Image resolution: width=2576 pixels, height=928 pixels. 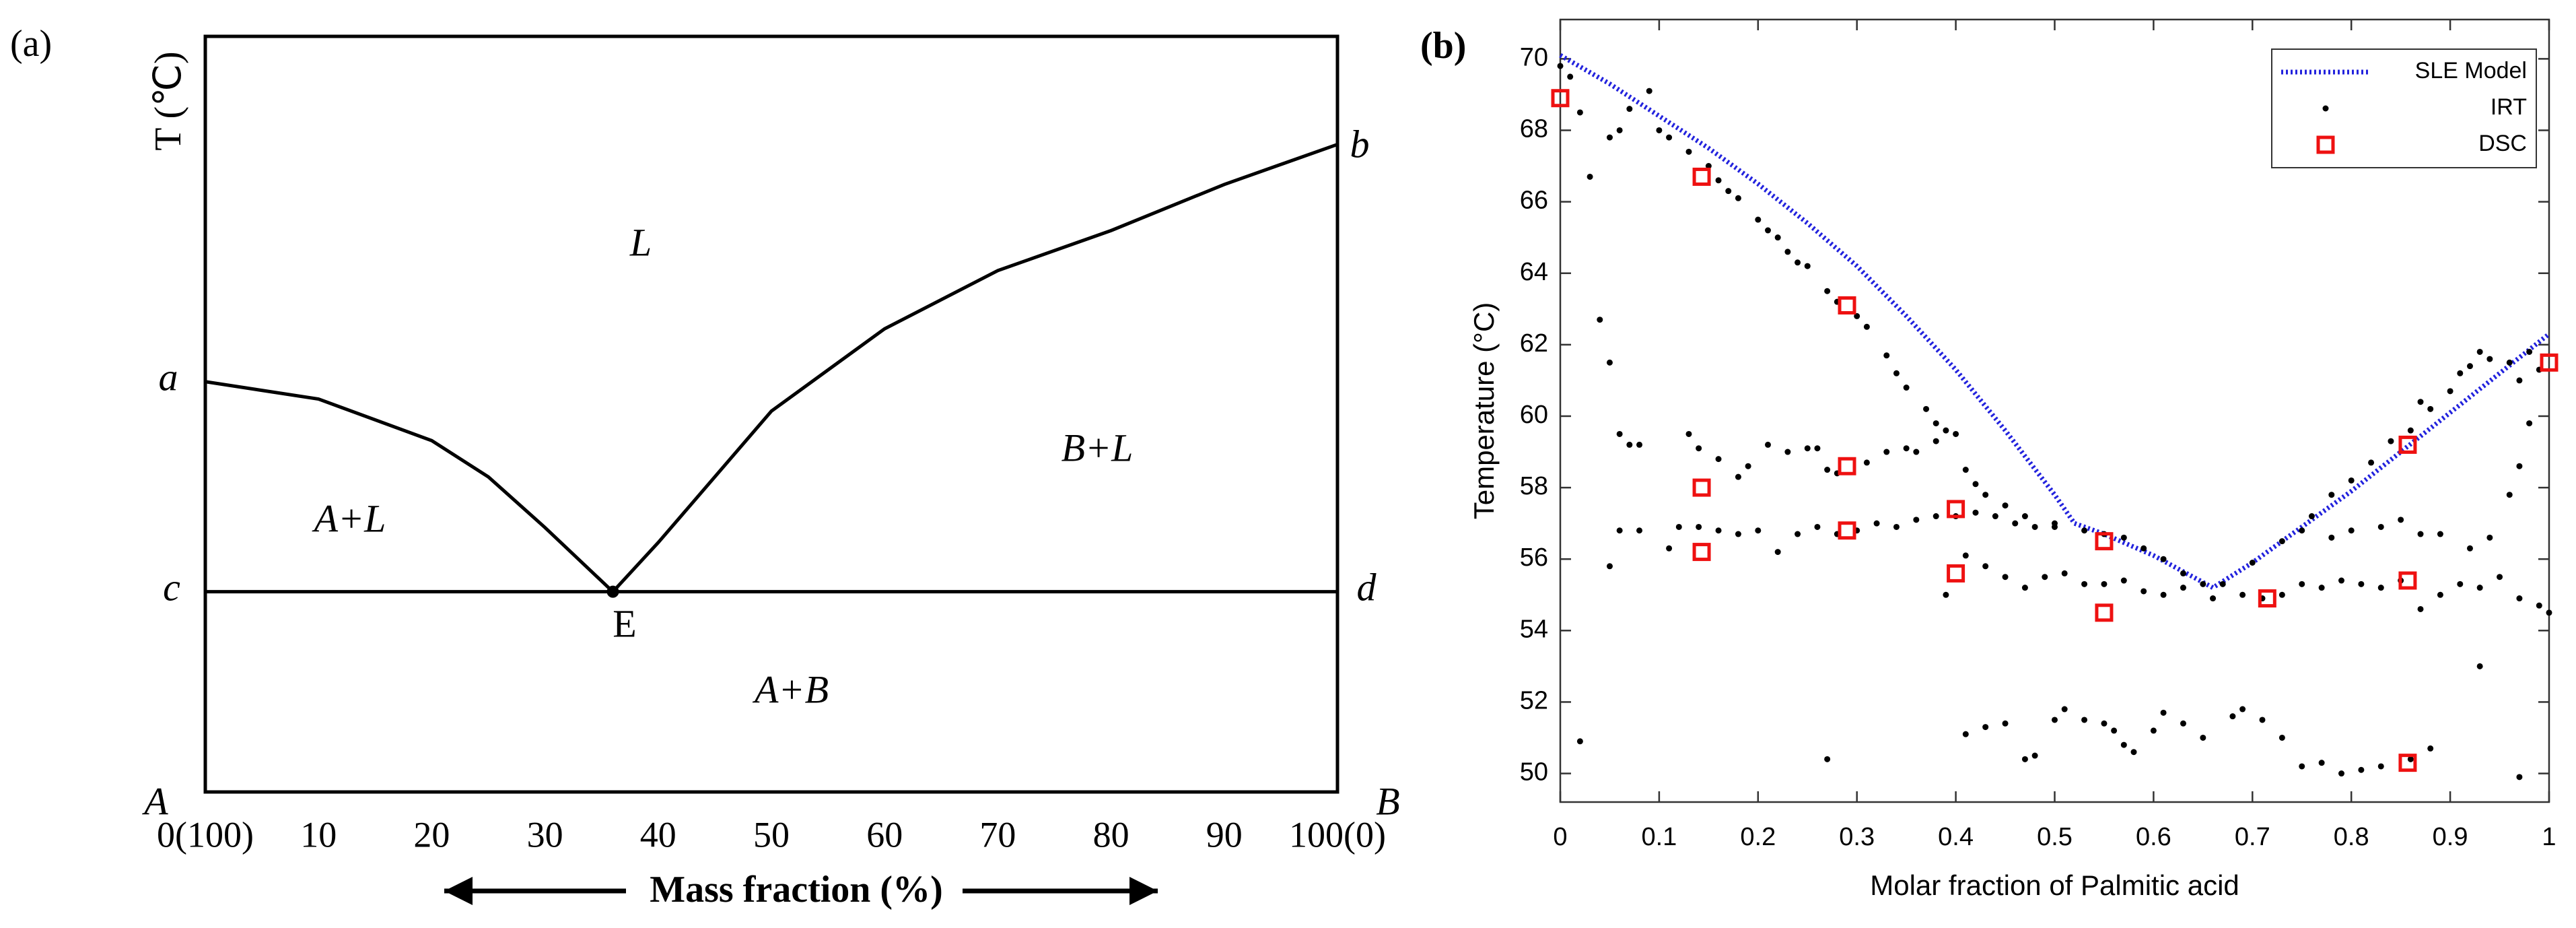 I want to click on y-axis-label: T (℃), so click(x=168, y=100).